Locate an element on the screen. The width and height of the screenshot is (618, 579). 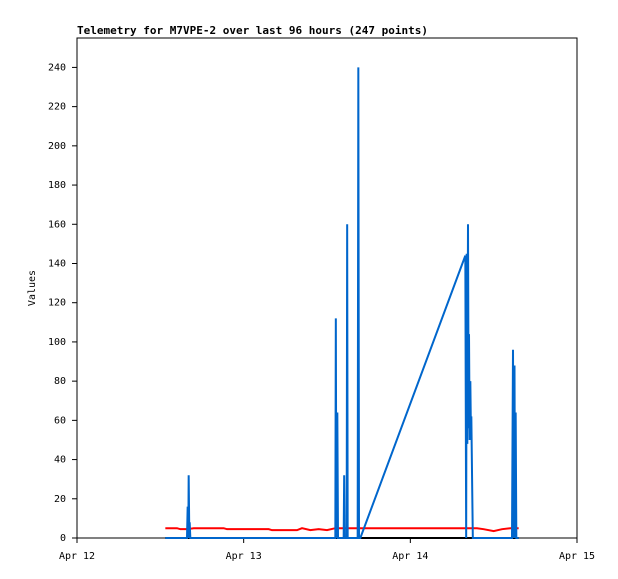
y-axis-label: Values is located at coordinates (32, 288).